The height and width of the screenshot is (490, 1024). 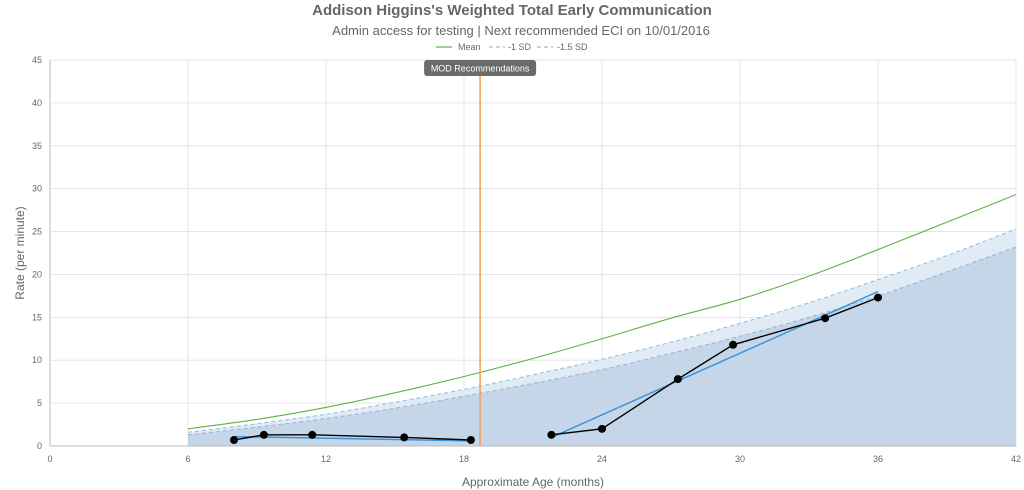 What do you see at coordinates (480, 253) in the screenshot?
I see `mod-recommendations-annotation: MOD Recommendations` at bounding box center [480, 253].